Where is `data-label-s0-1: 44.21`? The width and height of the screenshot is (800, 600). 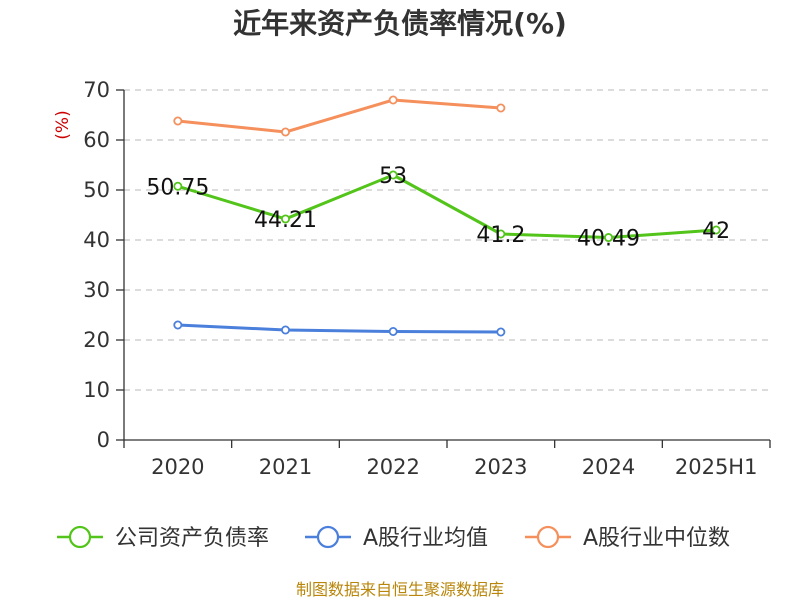
data-label-s0-1: 44.21 is located at coordinates (285, 220).